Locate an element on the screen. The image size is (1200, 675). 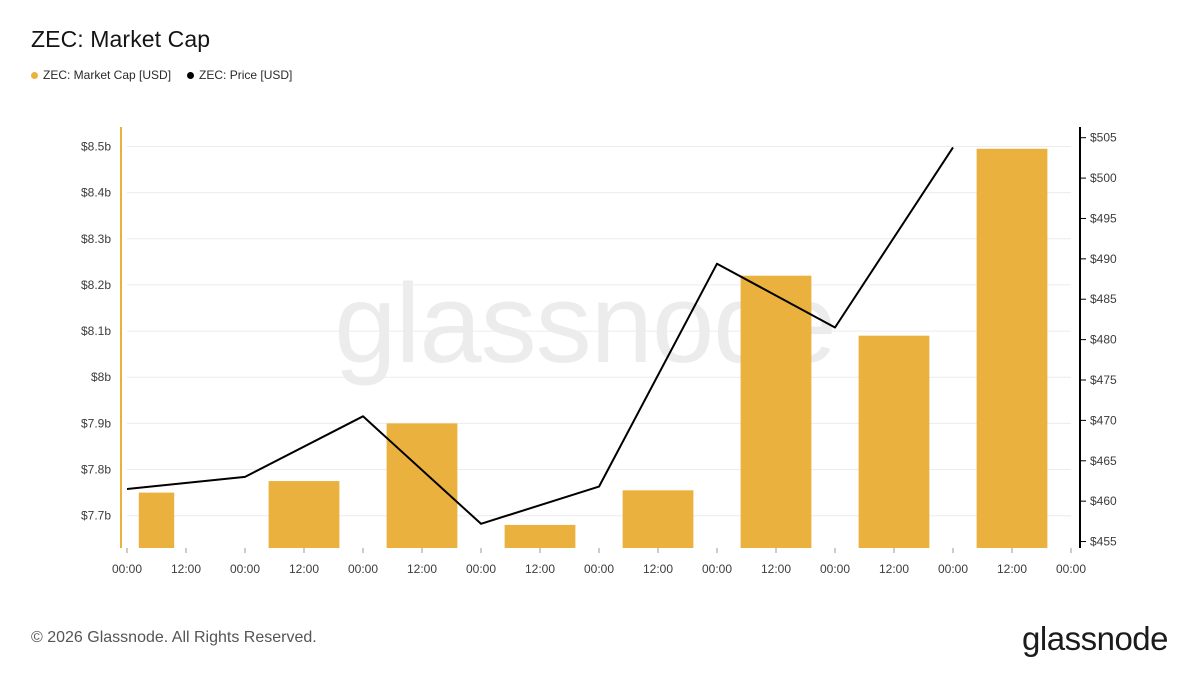
x-tick-label-15: 12:00 is located at coordinates (1012, 569).